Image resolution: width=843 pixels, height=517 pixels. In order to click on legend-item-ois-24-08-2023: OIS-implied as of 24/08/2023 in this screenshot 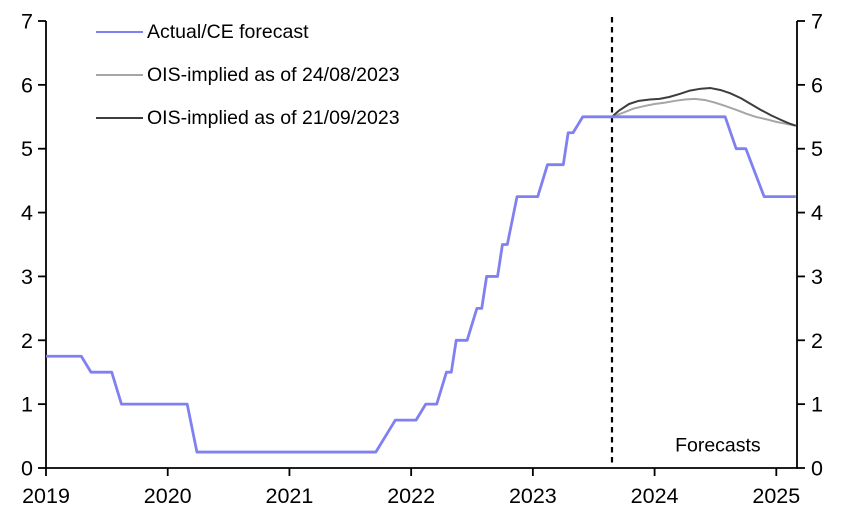, I will do `click(248, 75)`.